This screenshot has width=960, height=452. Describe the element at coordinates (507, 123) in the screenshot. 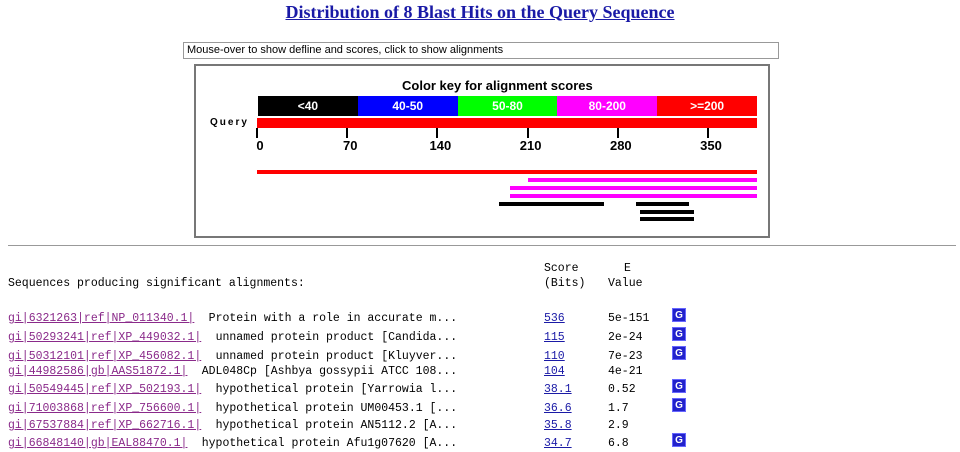

I see `query-bar` at that location.